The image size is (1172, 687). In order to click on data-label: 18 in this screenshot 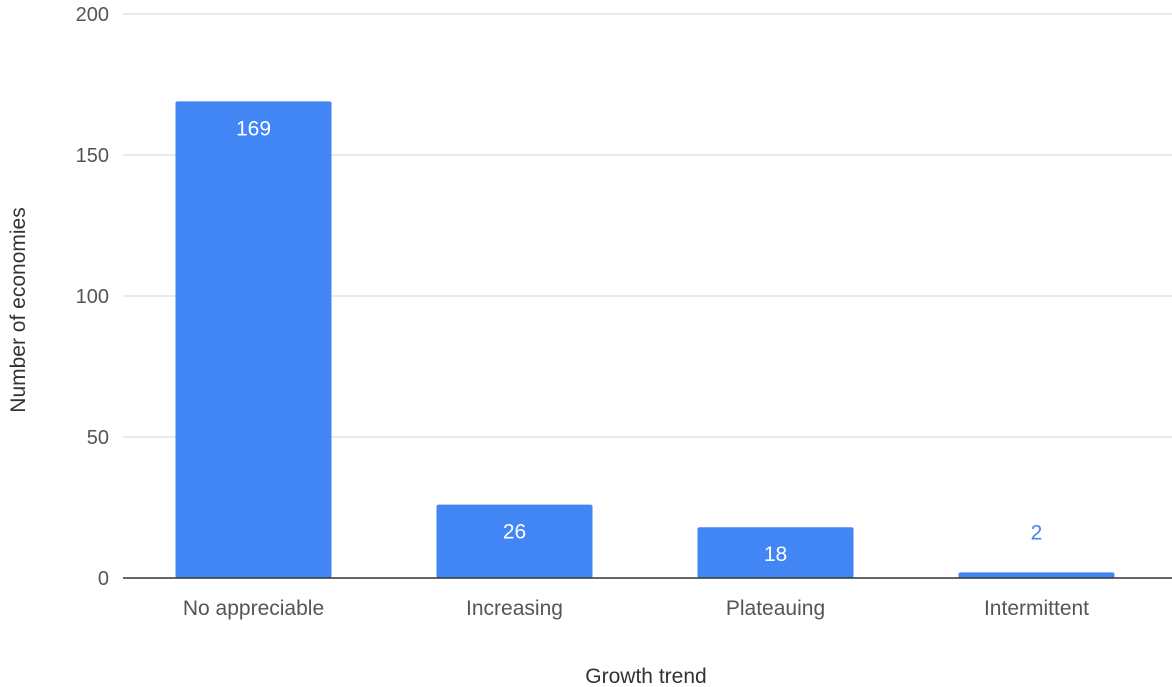, I will do `click(775, 554)`.